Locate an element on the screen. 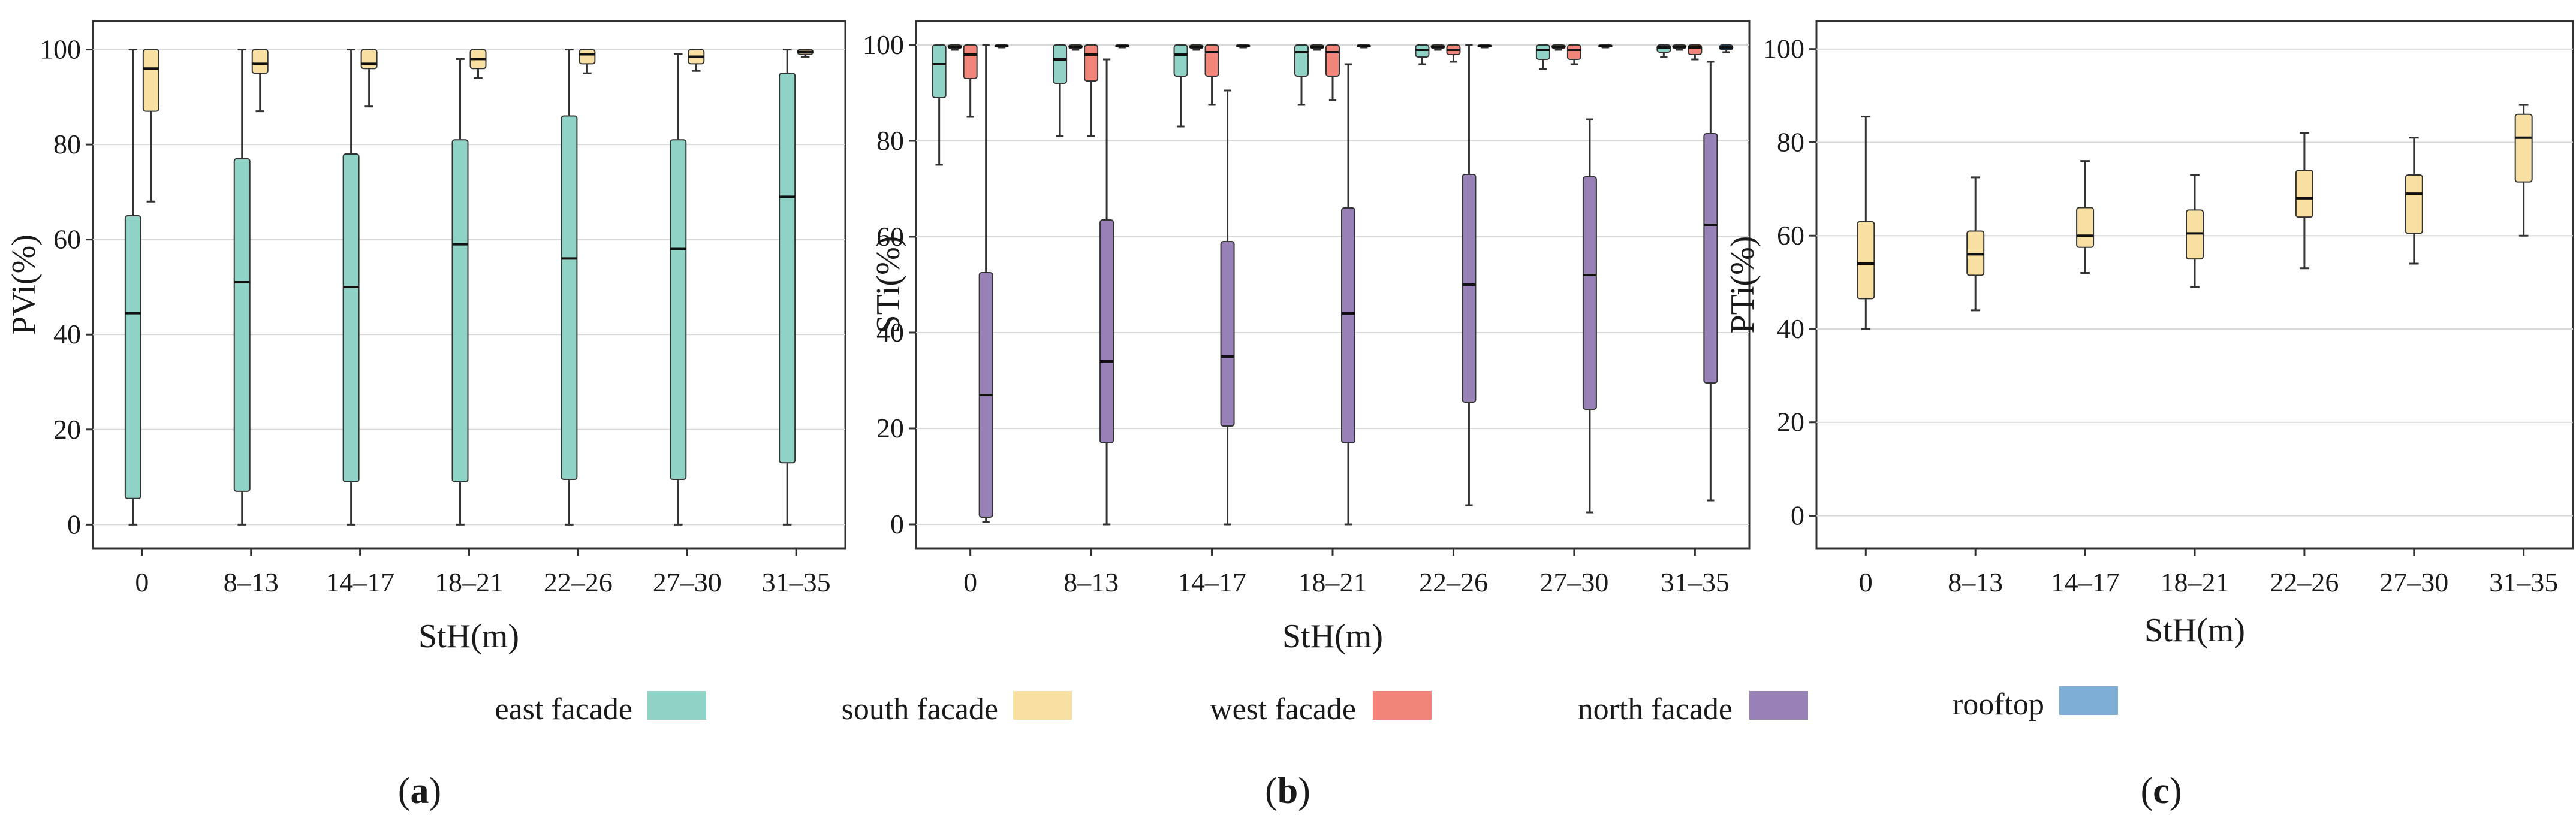 The width and height of the screenshot is (2576, 824). panel-a-y-tick-label: 20 is located at coordinates (67, 429).